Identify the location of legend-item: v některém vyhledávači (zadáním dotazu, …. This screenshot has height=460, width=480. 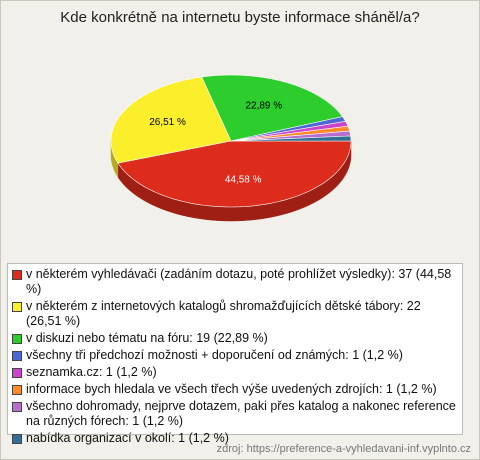
(235, 282).